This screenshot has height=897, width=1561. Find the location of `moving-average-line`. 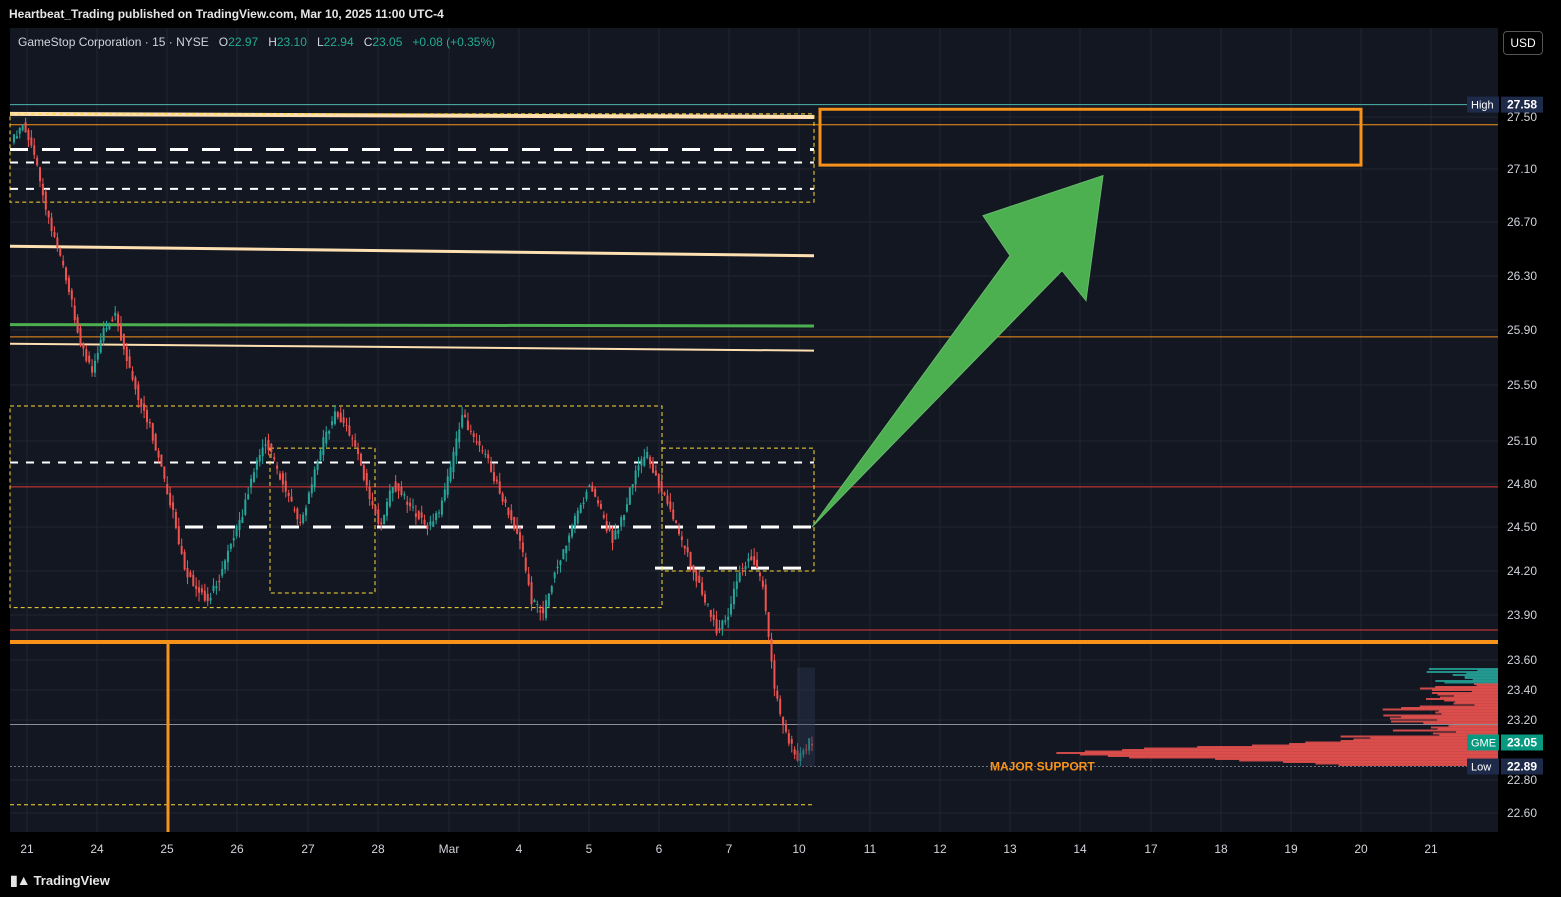

moving-average-line is located at coordinates (412, 325).